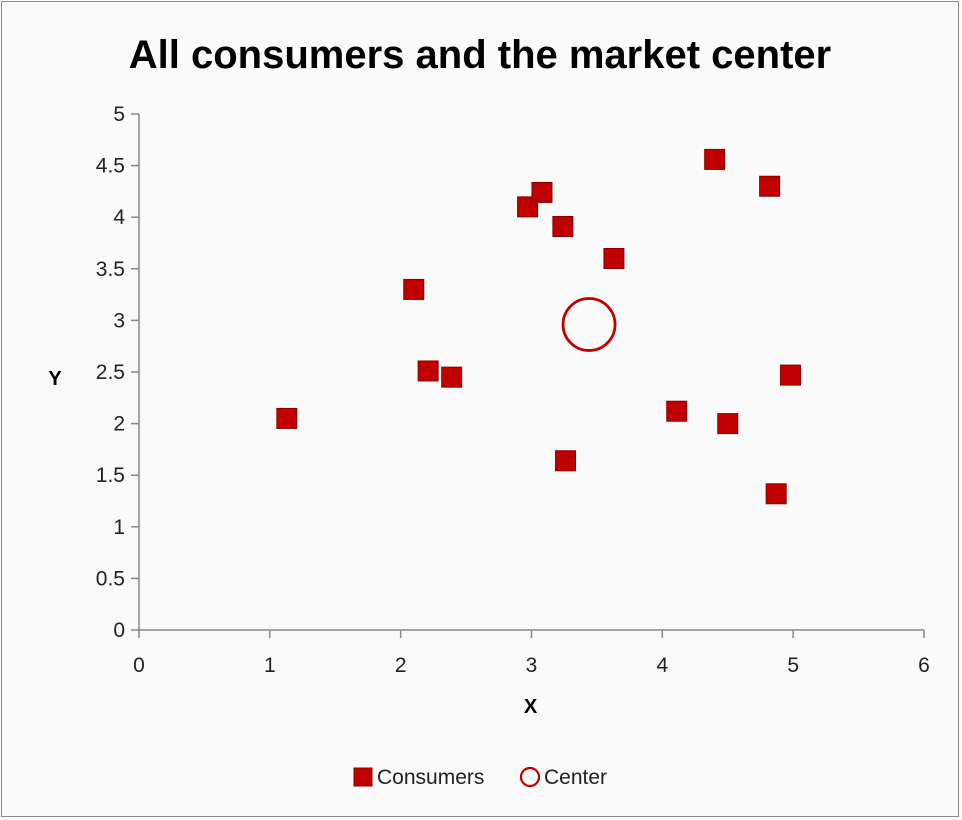  I want to click on y-tick-label: 2.5, so click(110, 372).